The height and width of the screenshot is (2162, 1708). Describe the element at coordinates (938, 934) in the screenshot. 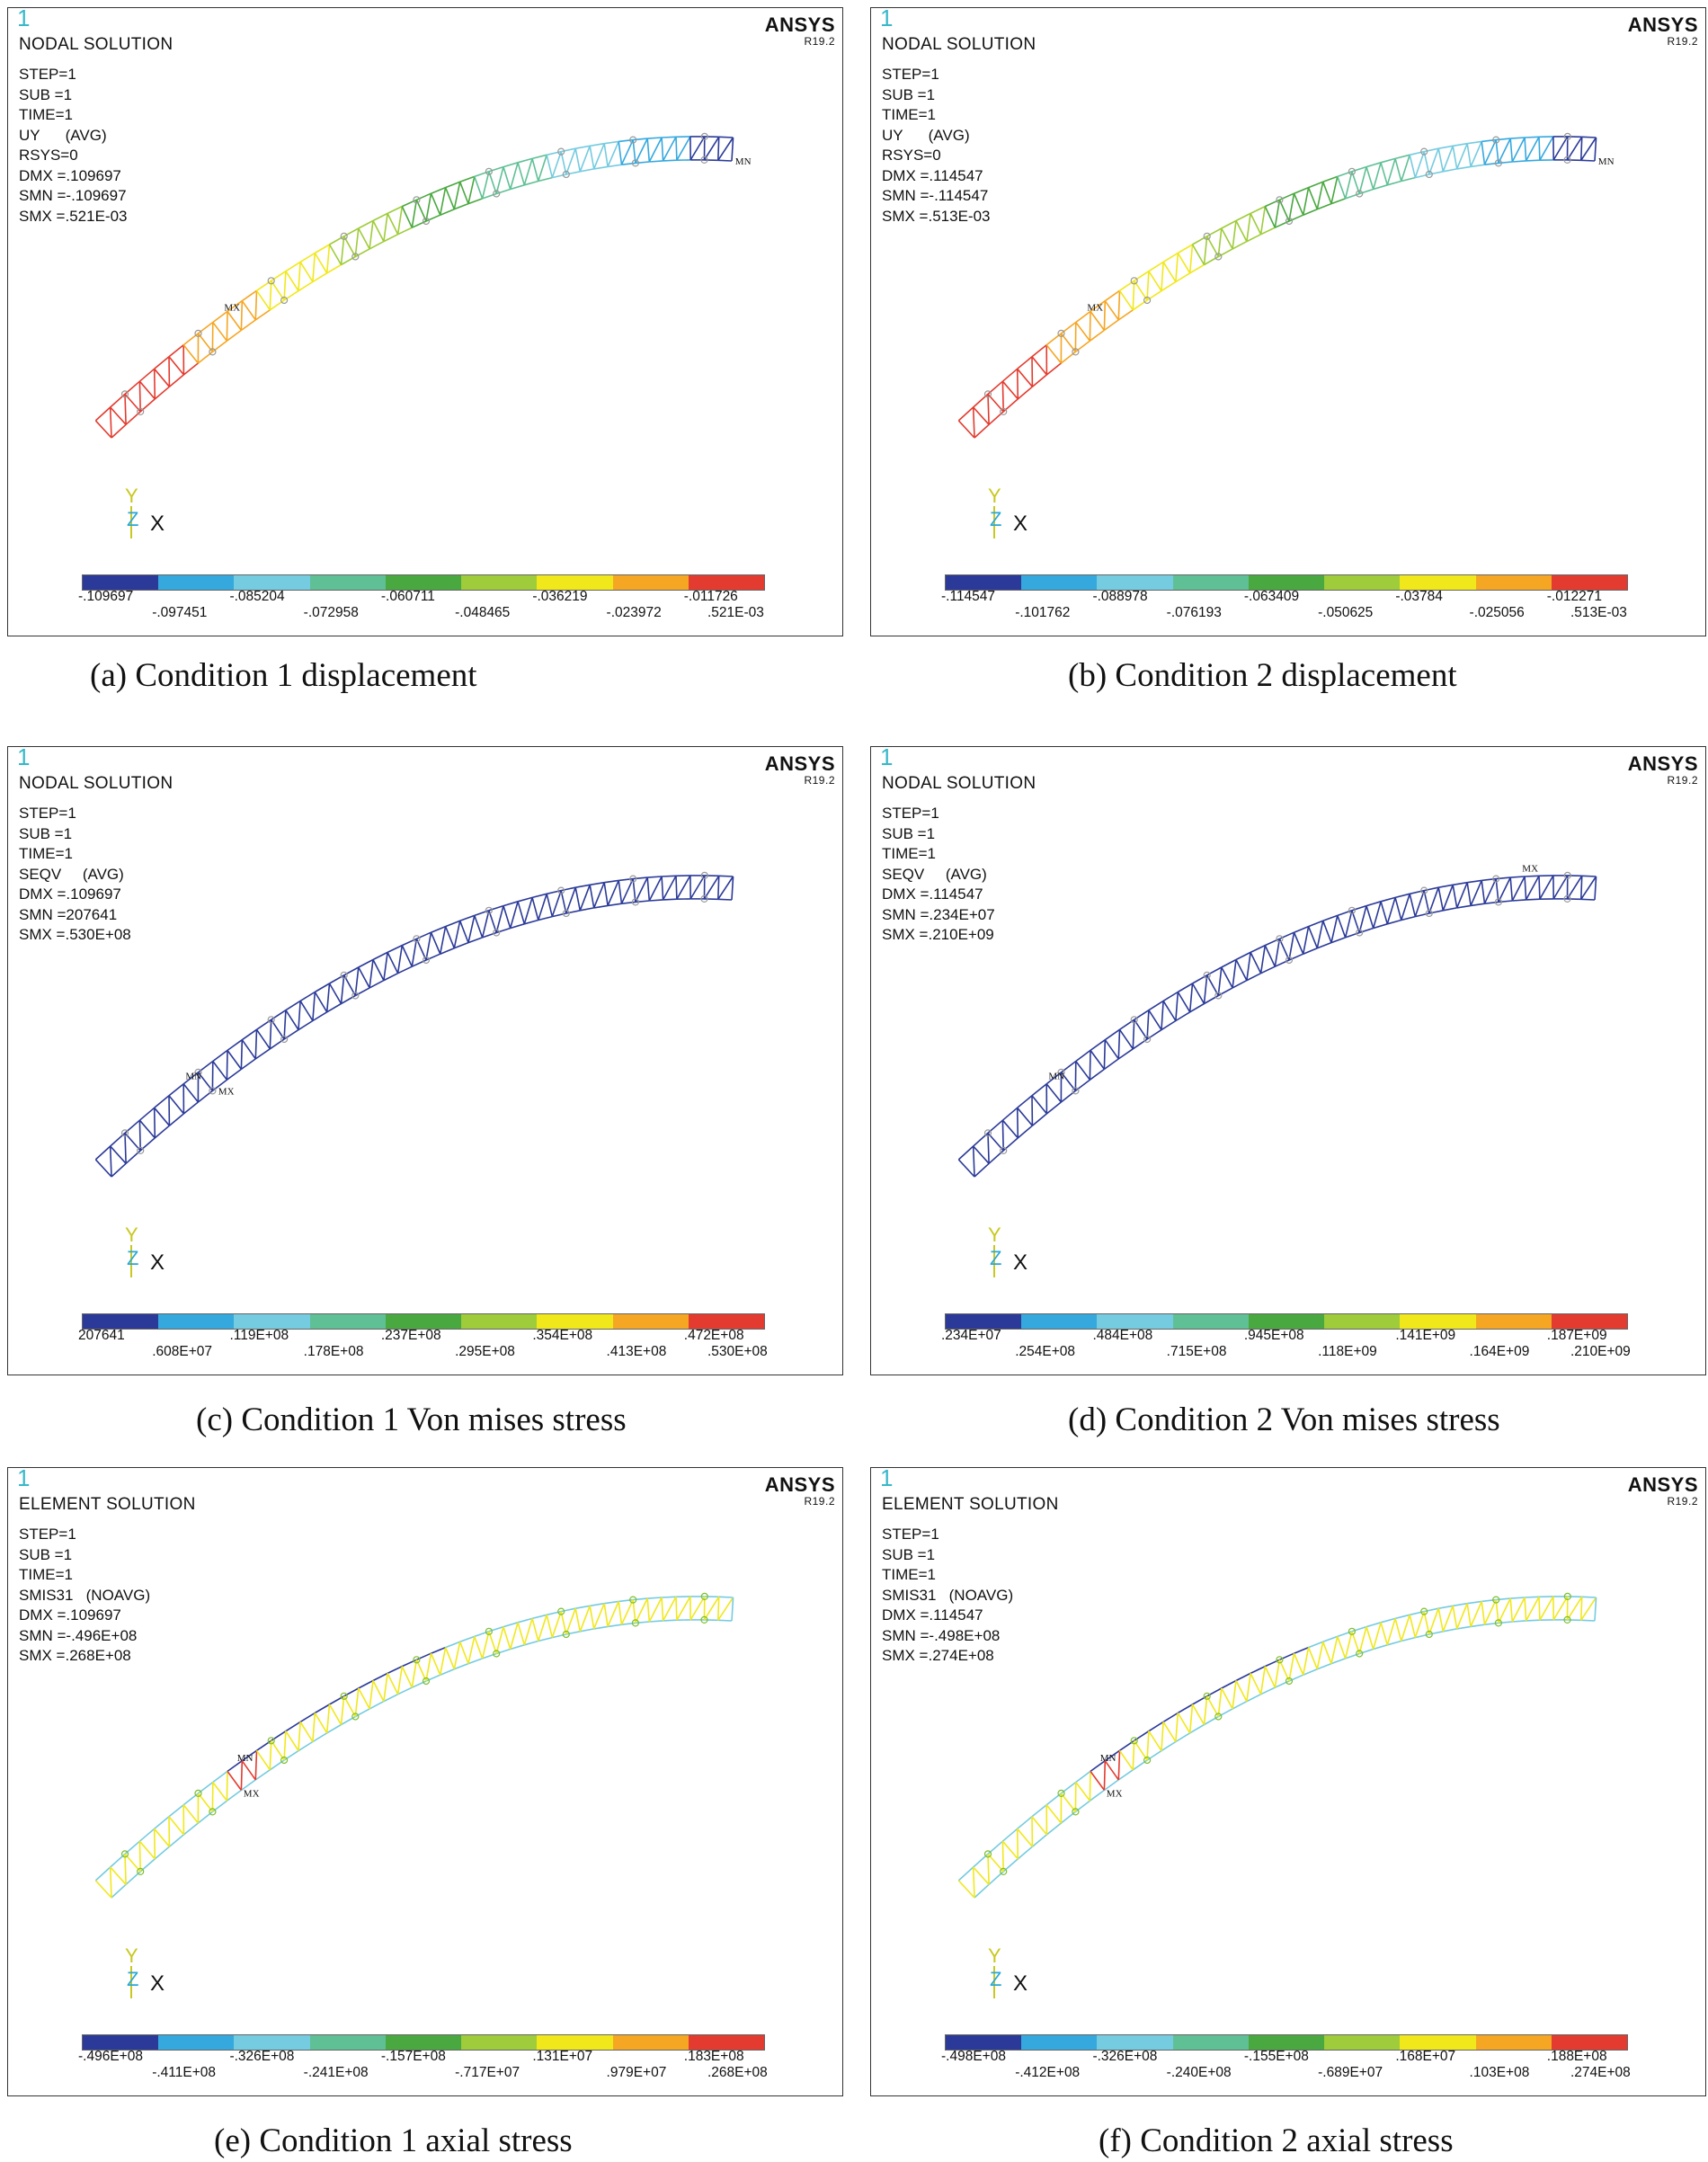

I see `info-line: SMX =.210E+09` at that location.